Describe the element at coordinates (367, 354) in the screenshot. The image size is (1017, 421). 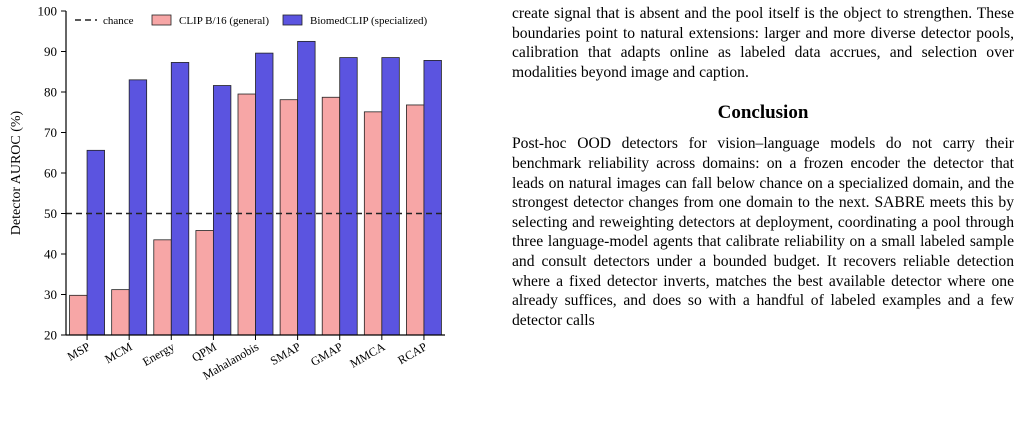
I see `x-tick-label: MMCA` at that location.